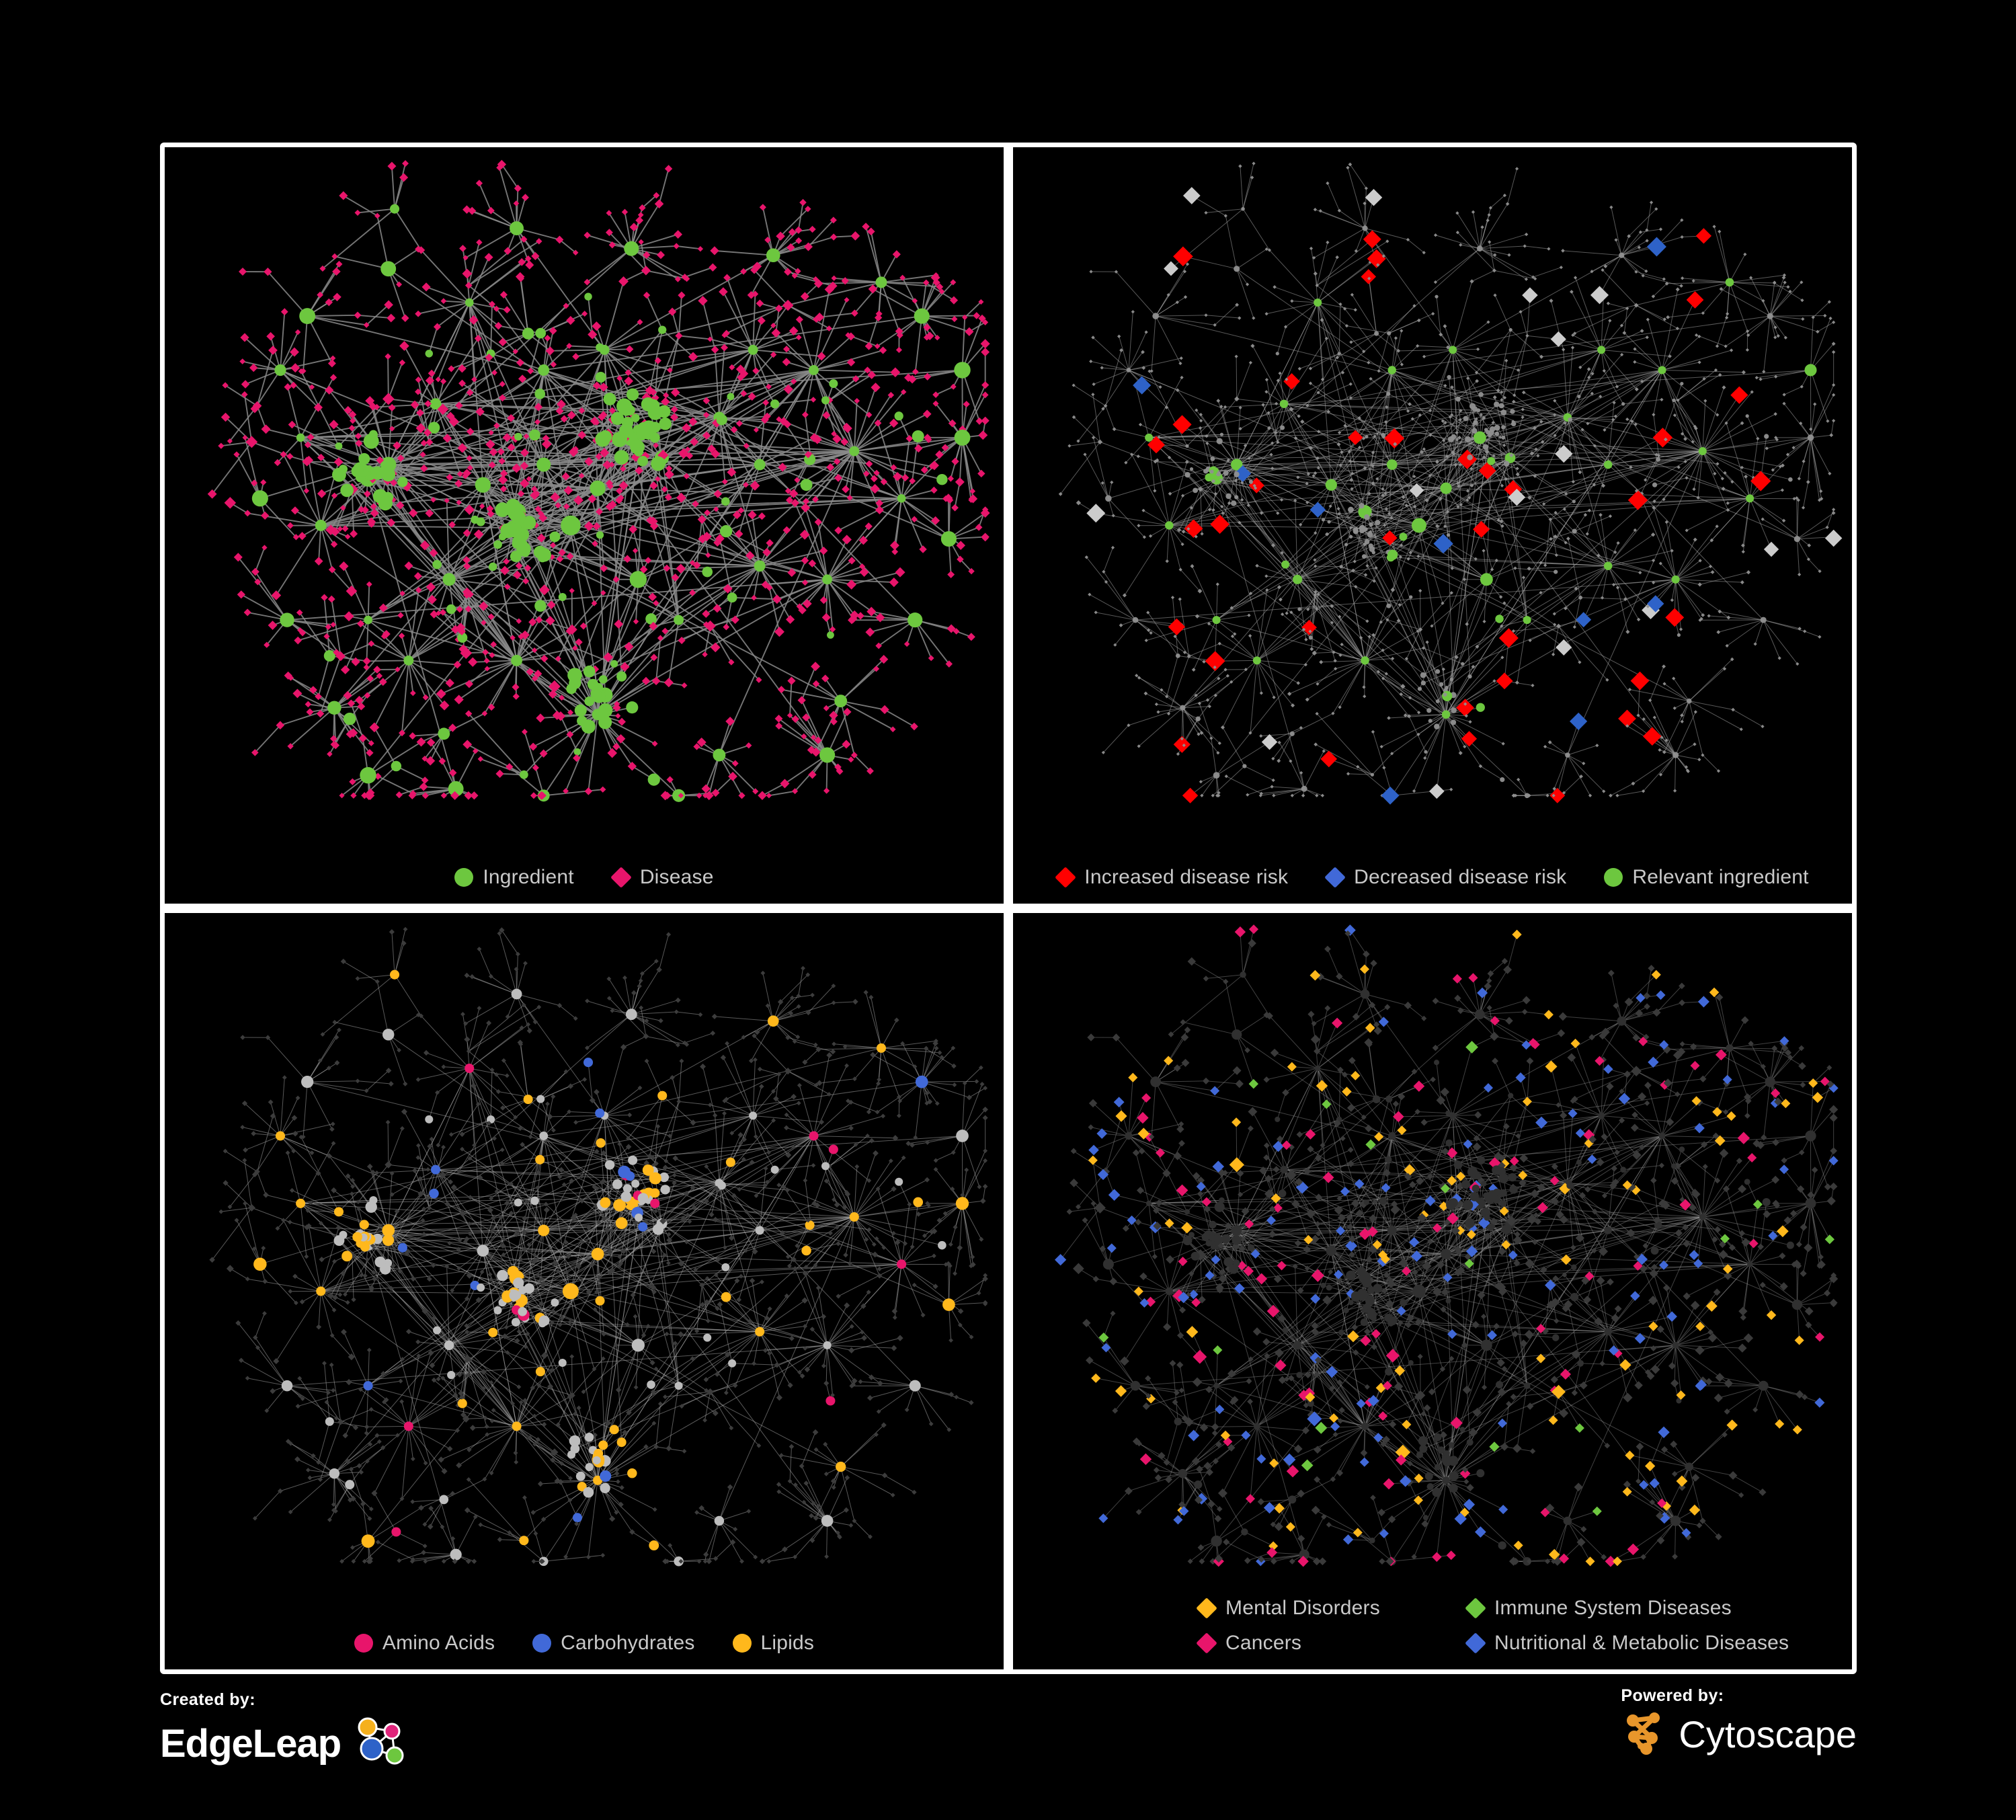 Image resolution: width=2016 pixels, height=1820 pixels. What do you see at coordinates (250, 1743) in the screenshot?
I see `edgeleap-wordmark: EdgeLeap` at bounding box center [250, 1743].